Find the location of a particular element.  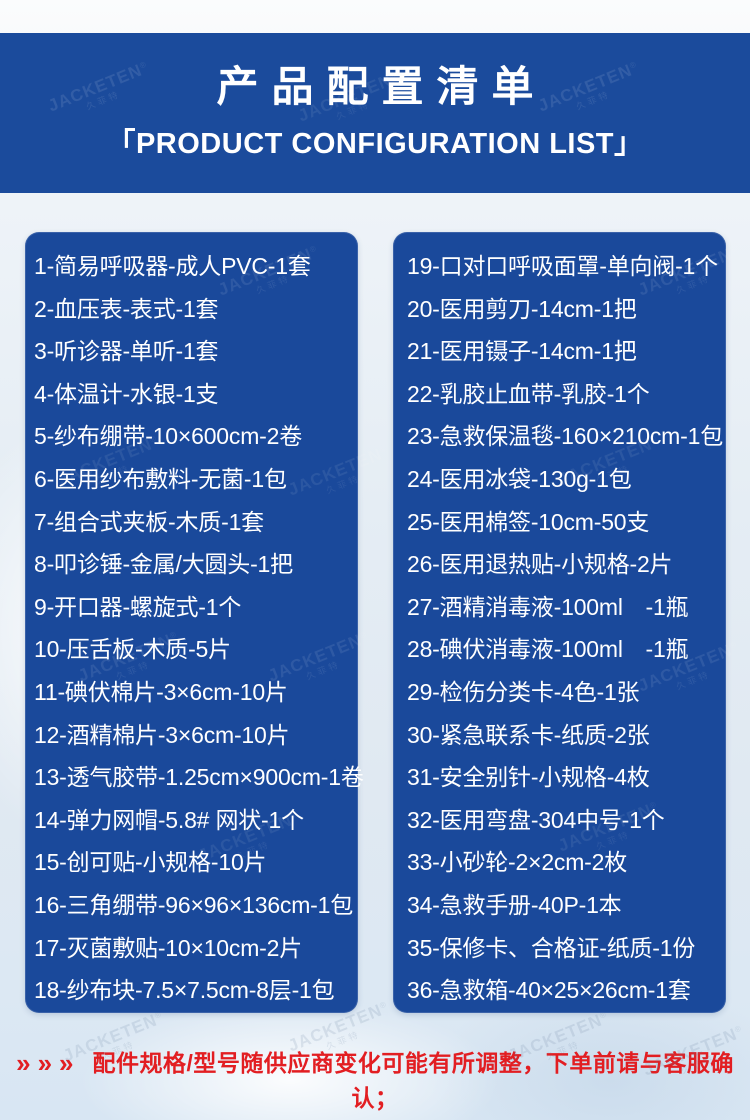

list-item: 6-医用纱布敷料-无菌-1包 is located at coordinates (160, 478).